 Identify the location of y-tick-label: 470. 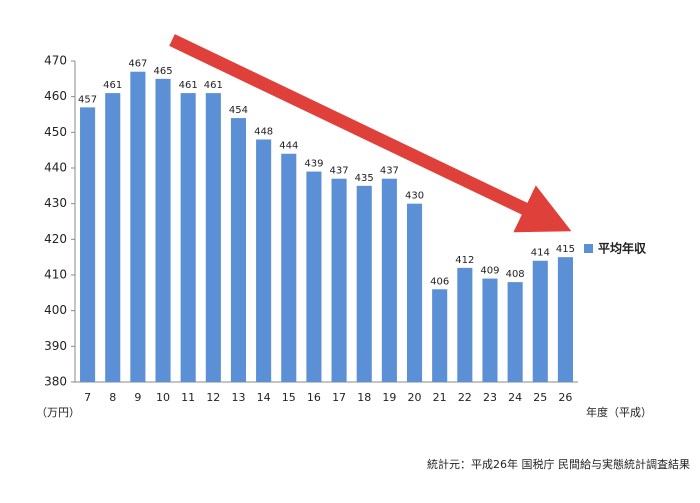
(55, 61).